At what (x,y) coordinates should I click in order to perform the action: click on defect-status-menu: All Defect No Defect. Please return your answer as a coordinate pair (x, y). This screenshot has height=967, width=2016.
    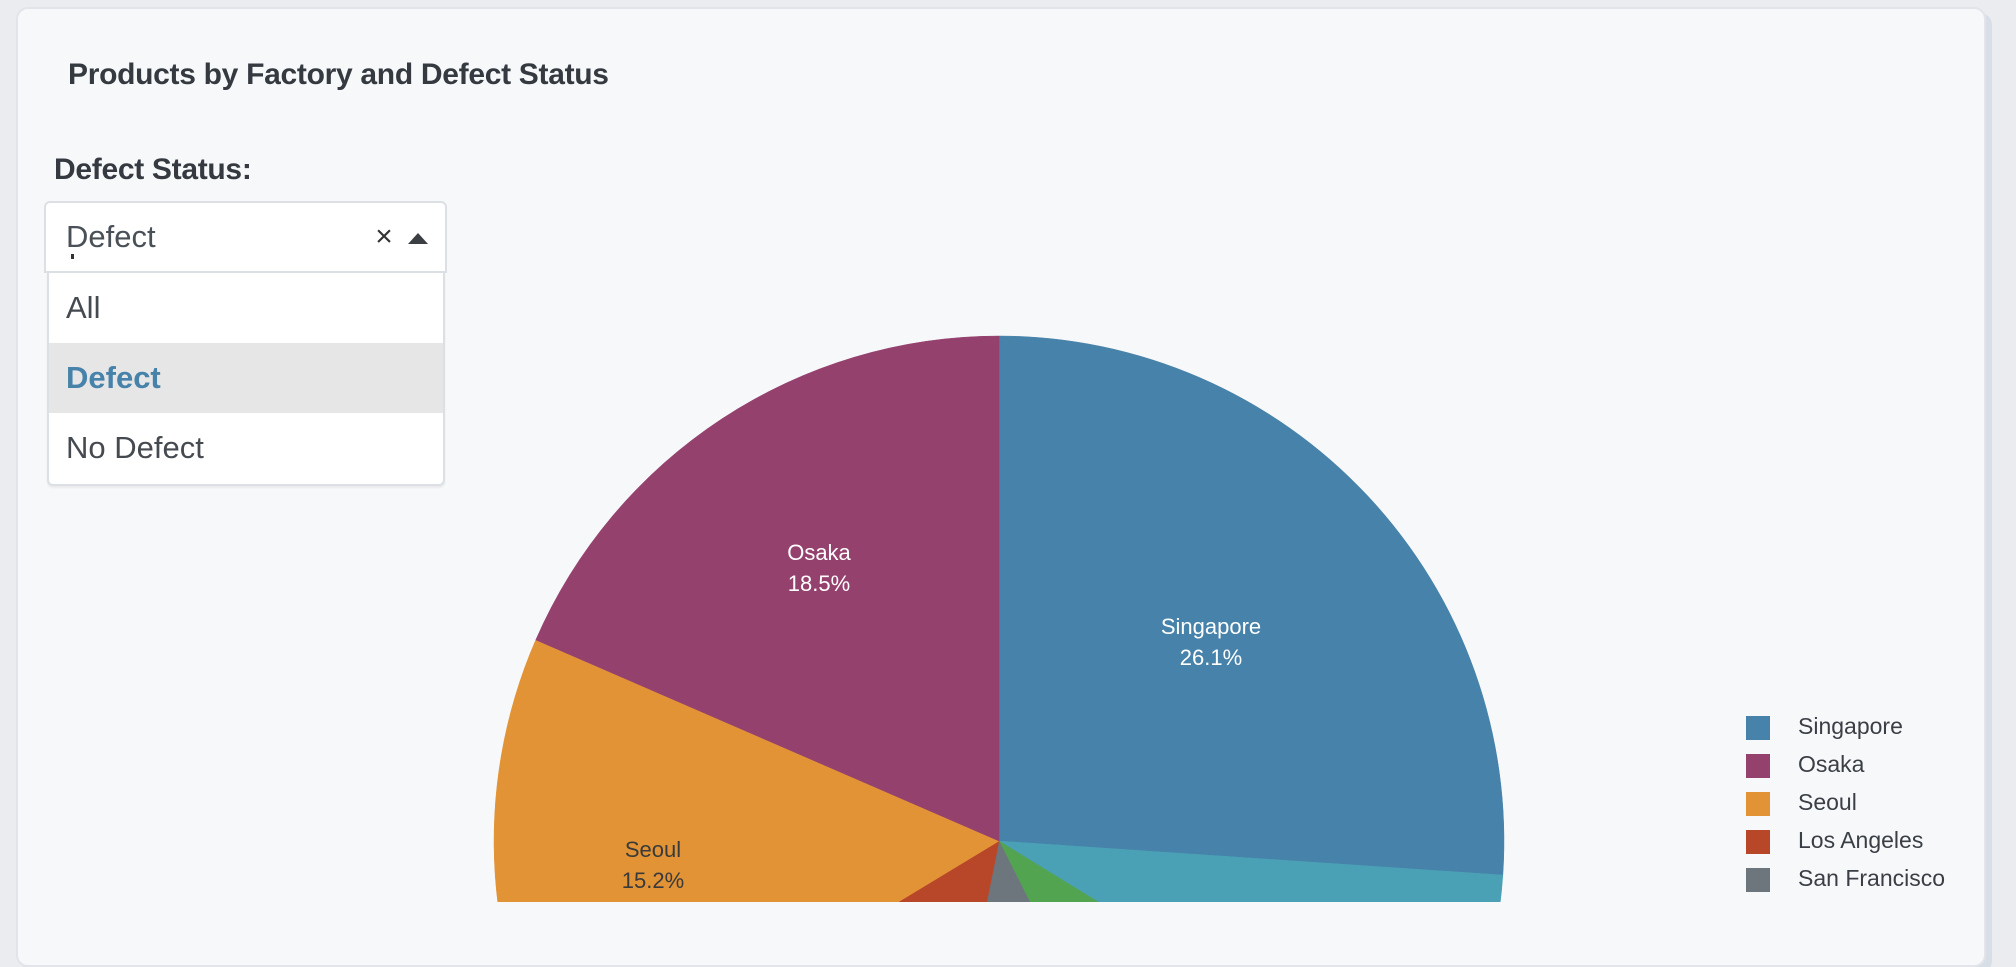
    Looking at the image, I should click on (246, 379).